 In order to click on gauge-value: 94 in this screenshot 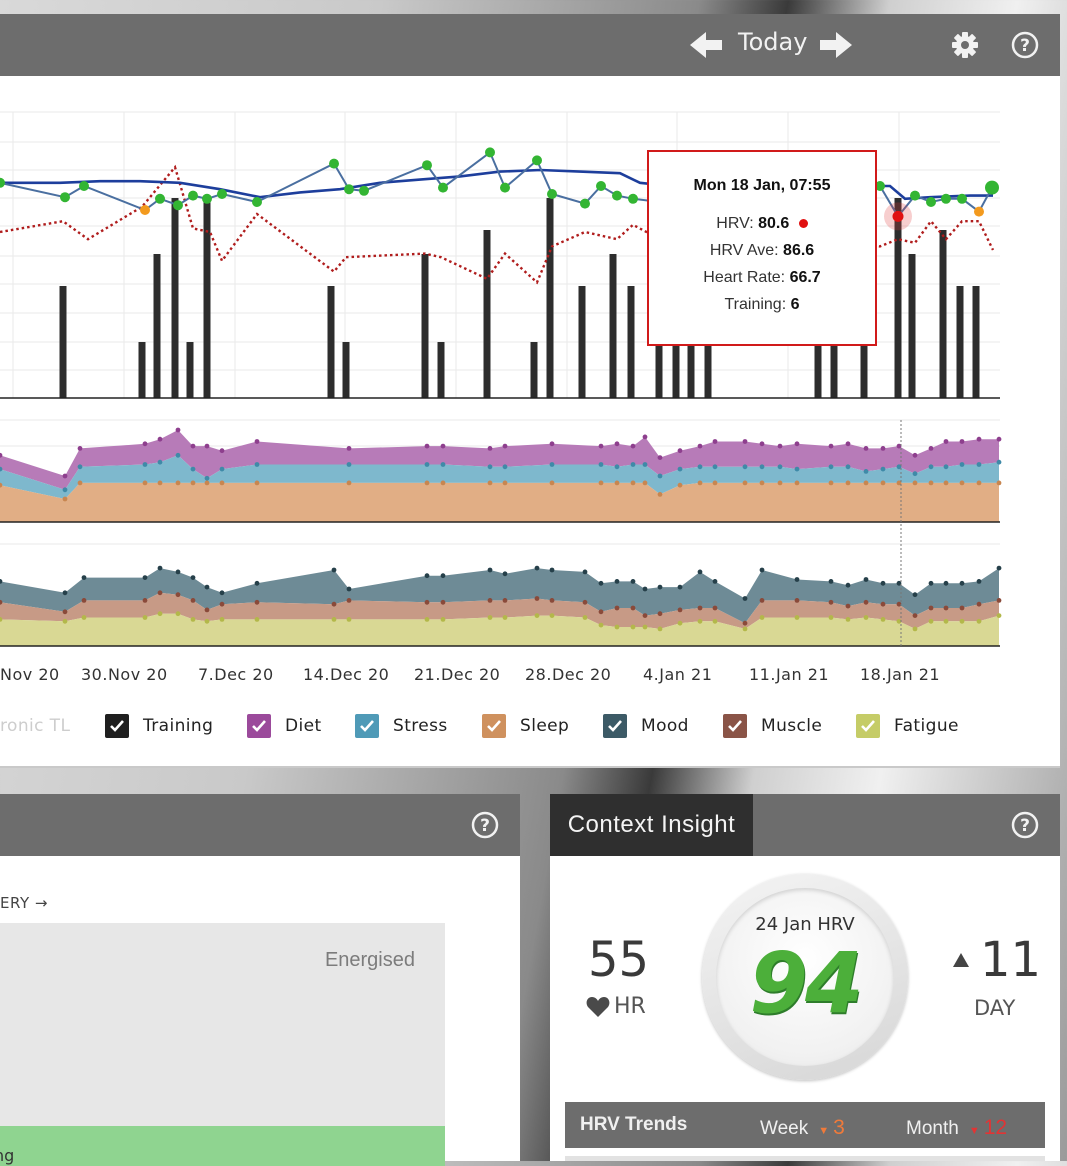, I will do `click(806, 983)`.